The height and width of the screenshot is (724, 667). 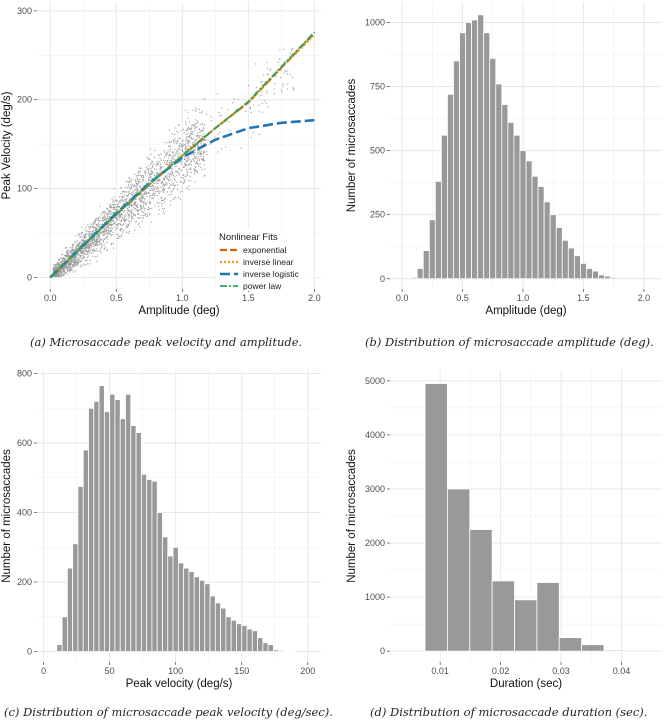 What do you see at coordinates (462, 298) in the screenshot?
I see `x-tick-label: 0.5` at bounding box center [462, 298].